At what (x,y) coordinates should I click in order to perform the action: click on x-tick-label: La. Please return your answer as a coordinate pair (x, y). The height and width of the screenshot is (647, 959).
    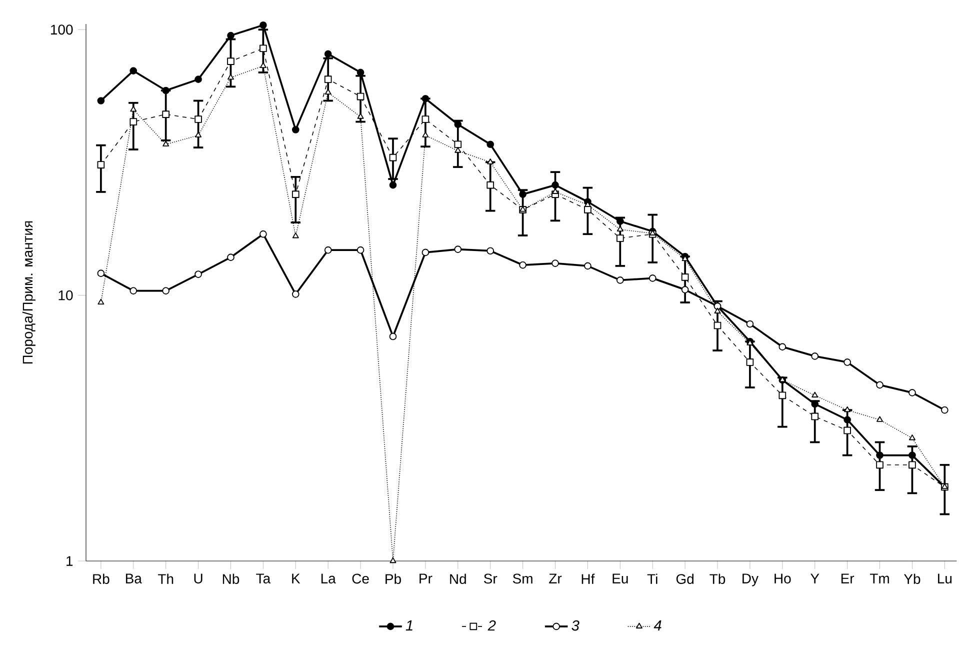
    Looking at the image, I should click on (328, 579).